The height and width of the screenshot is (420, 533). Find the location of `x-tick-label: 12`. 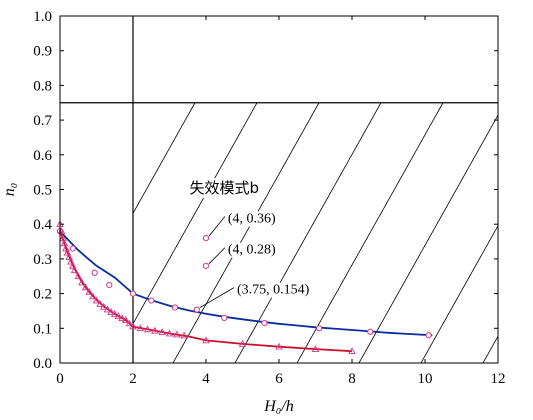

x-tick-label: 12 is located at coordinates (498, 379).